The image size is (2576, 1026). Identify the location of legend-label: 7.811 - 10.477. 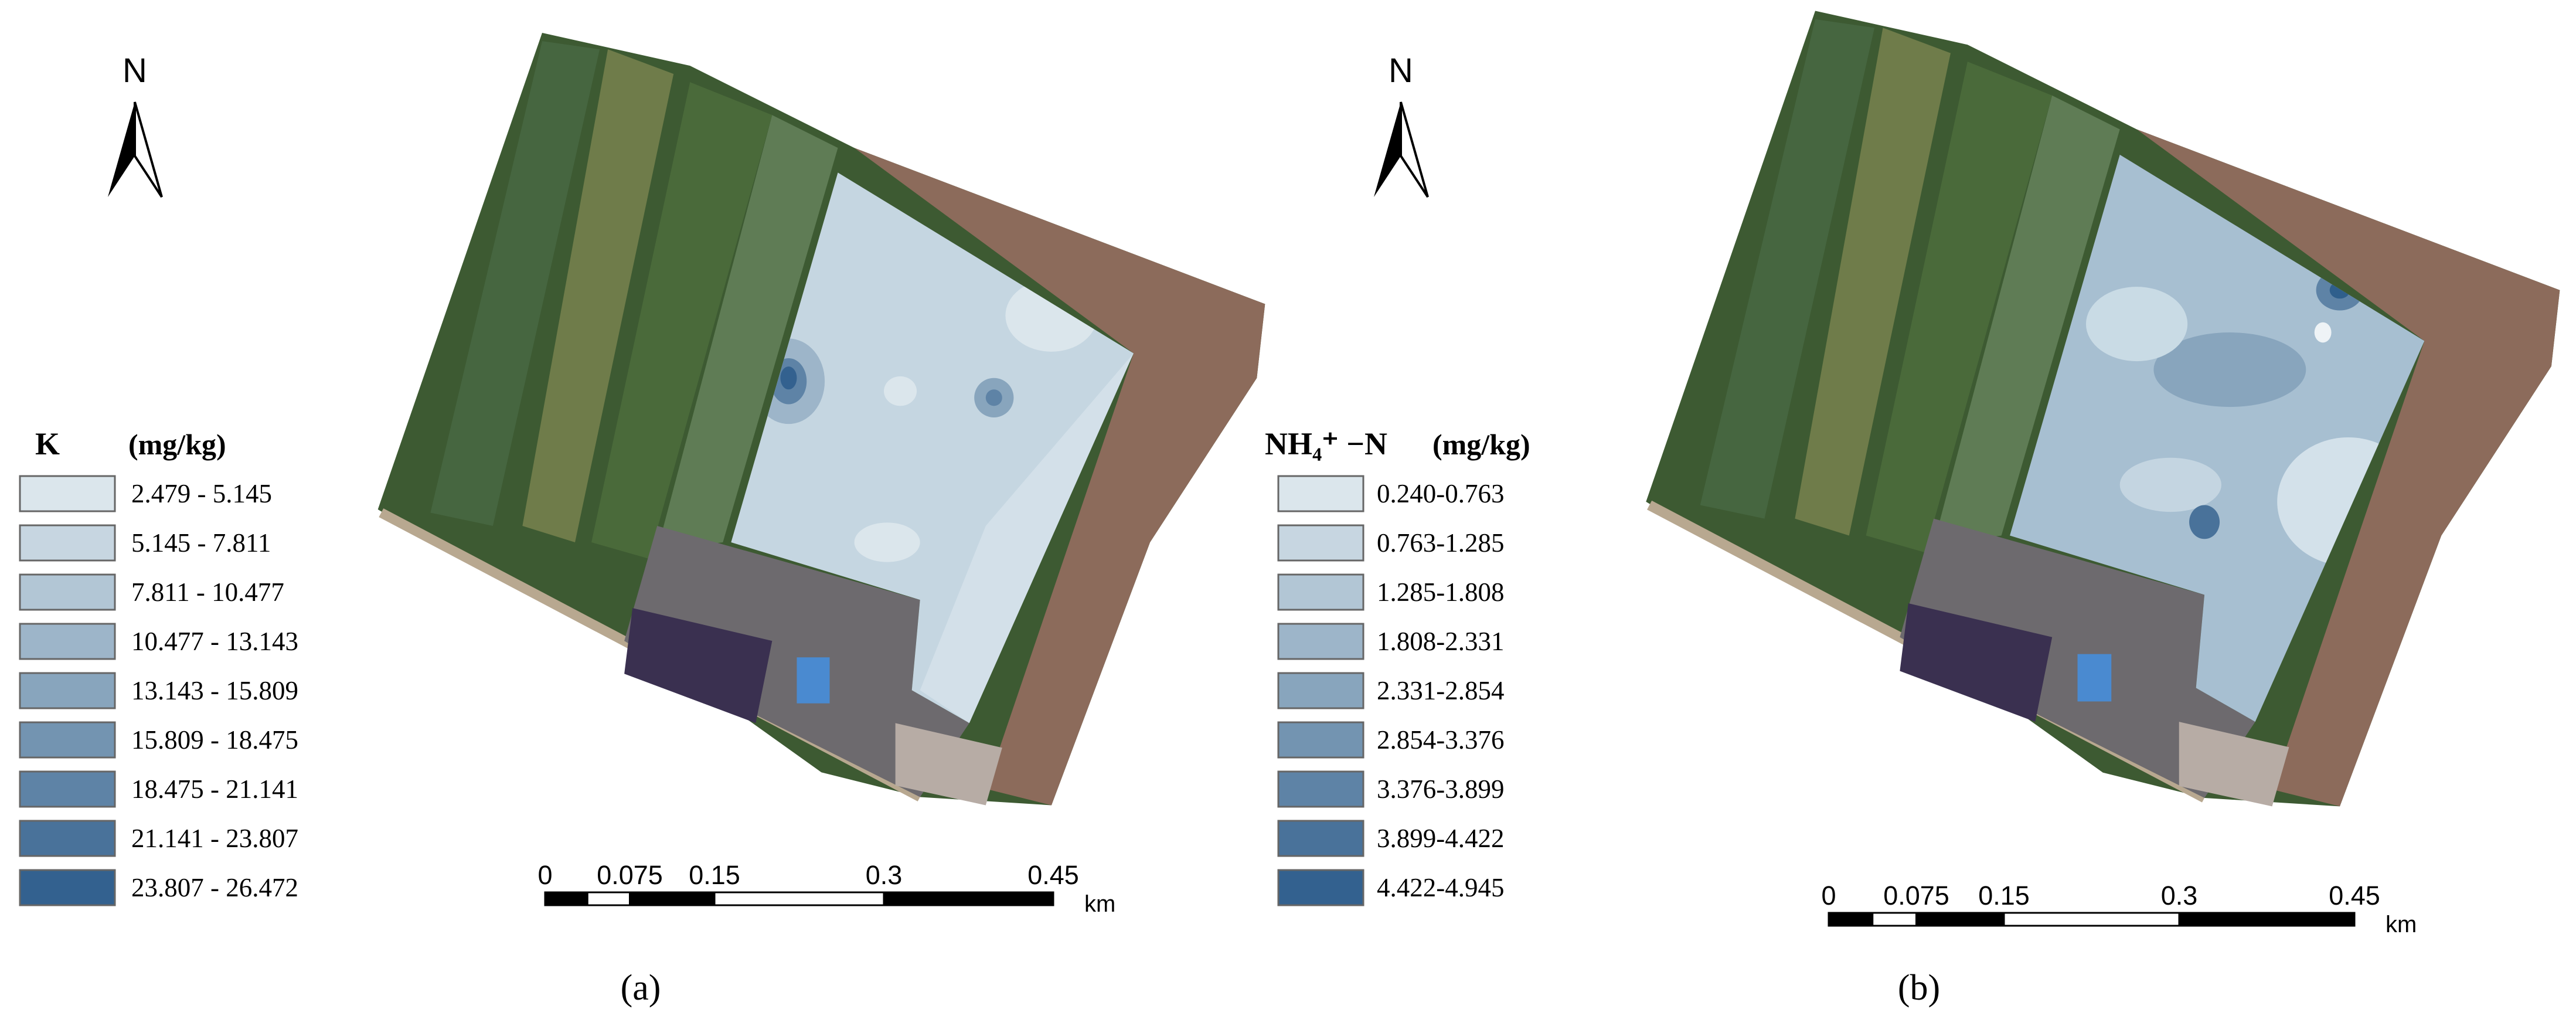
(207, 592).